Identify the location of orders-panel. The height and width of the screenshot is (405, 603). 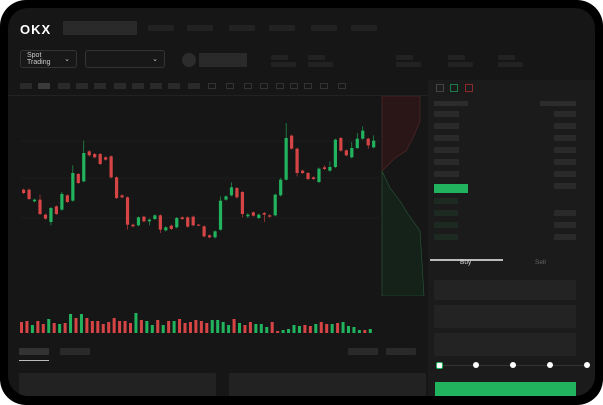
(117, 384).